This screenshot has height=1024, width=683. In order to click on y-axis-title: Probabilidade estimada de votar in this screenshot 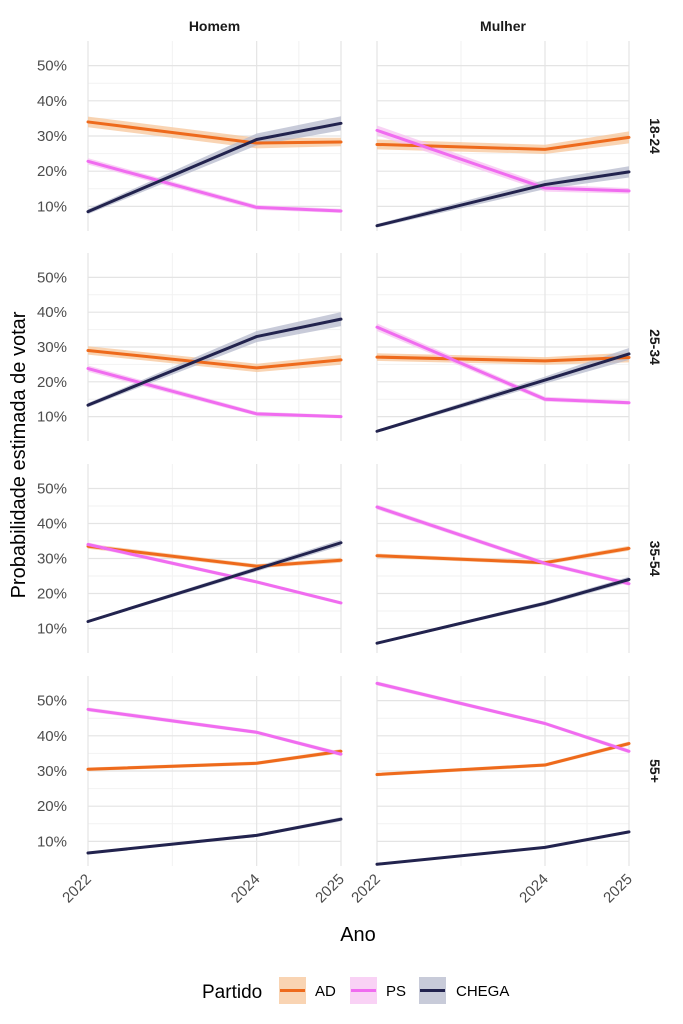, I will do `click(19, 454)`.